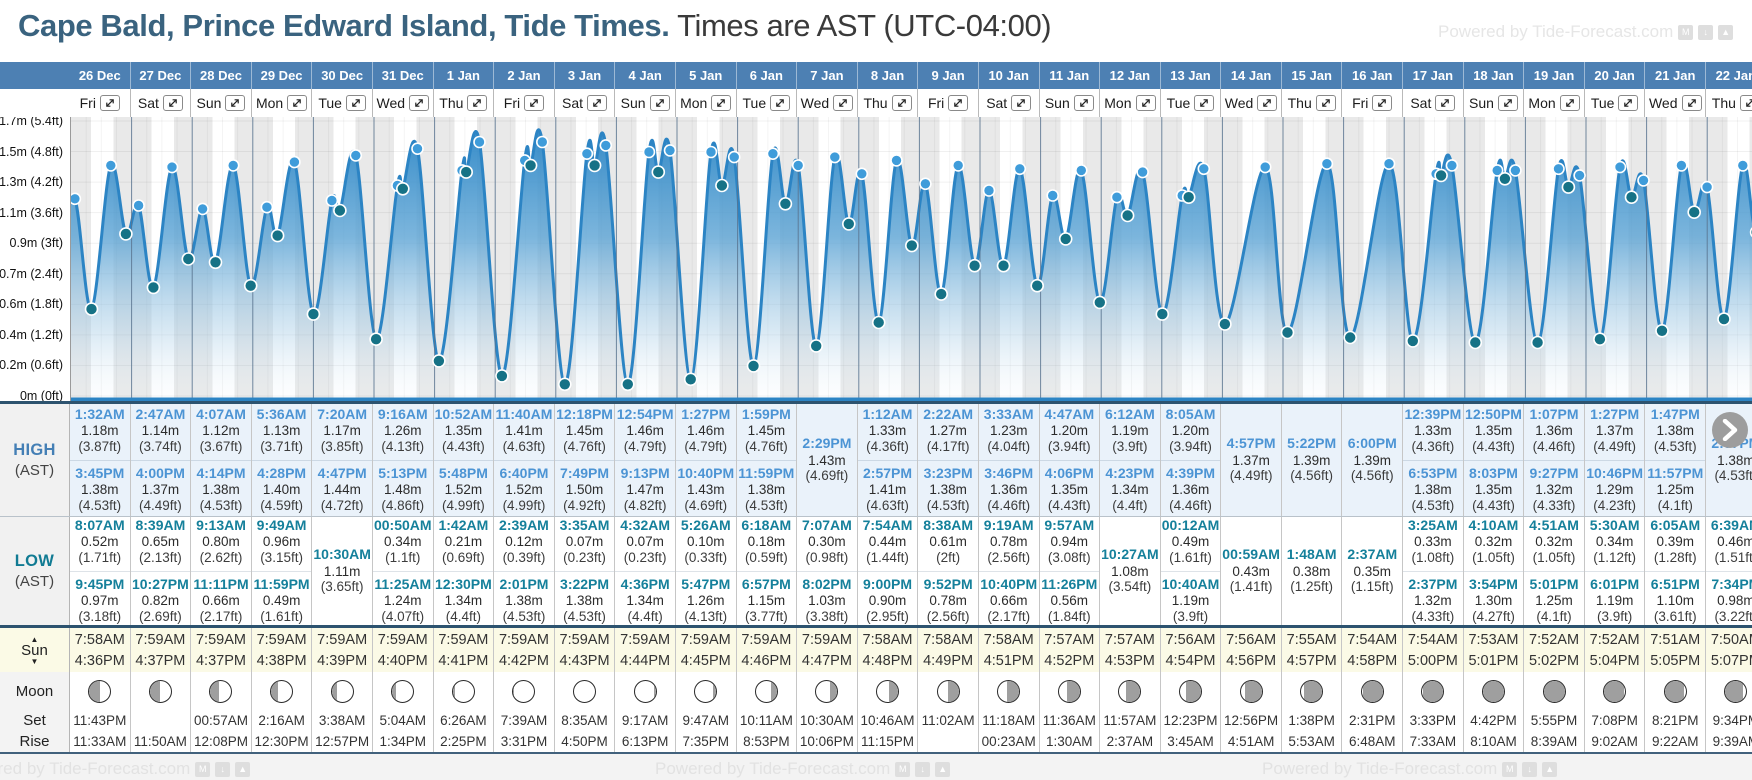 This screenshot has height=780, width=1752. I want to click on tide-height-ft: (2.13ft), so click(160, 557).